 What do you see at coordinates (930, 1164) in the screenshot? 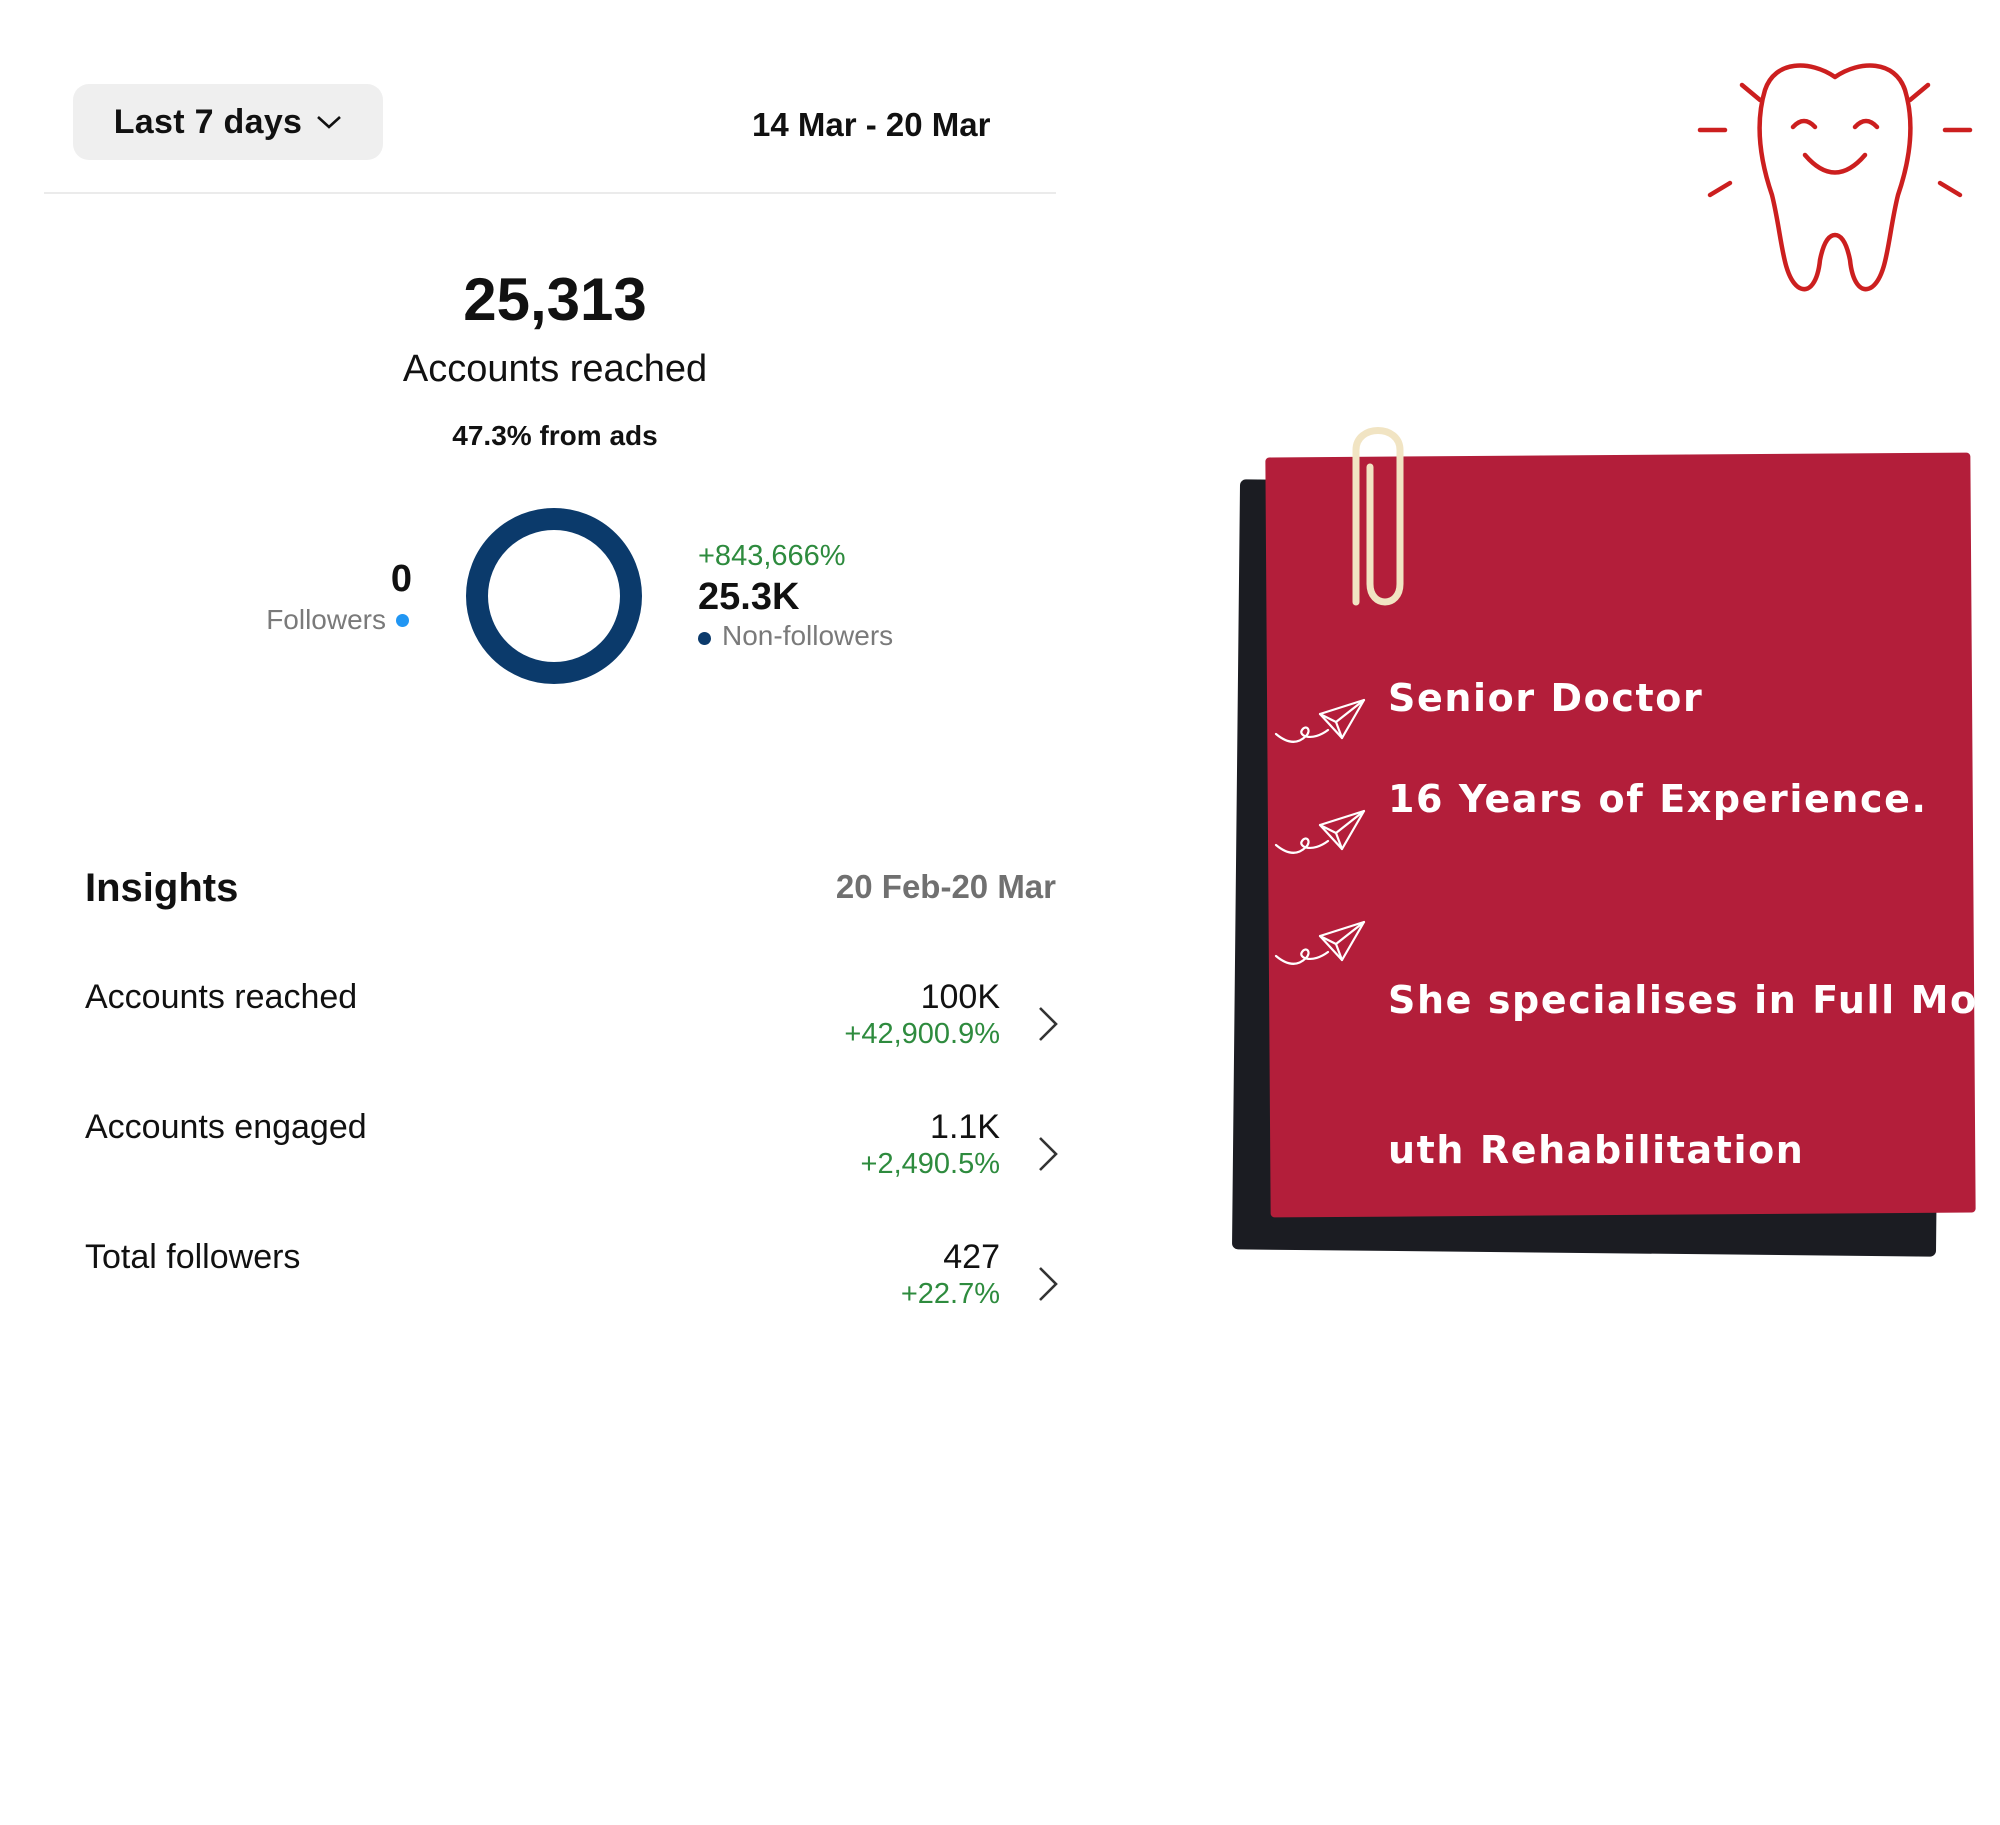
I see `insight-row-change: +2,490.5%` at bounding box center [930, 1164].